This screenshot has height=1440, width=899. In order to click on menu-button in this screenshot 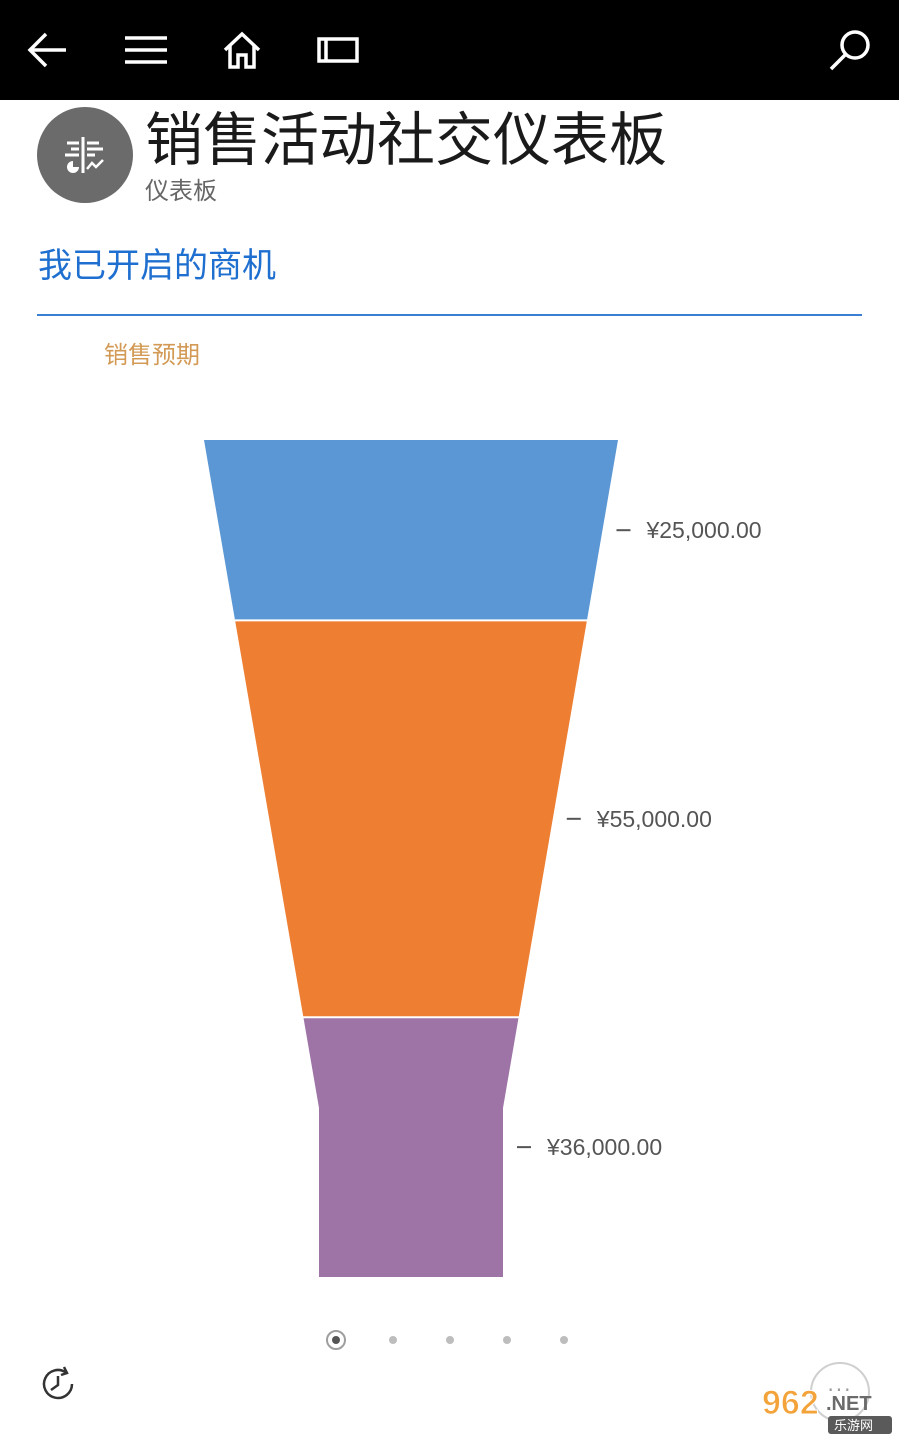, I will do `click(146, 50)`.